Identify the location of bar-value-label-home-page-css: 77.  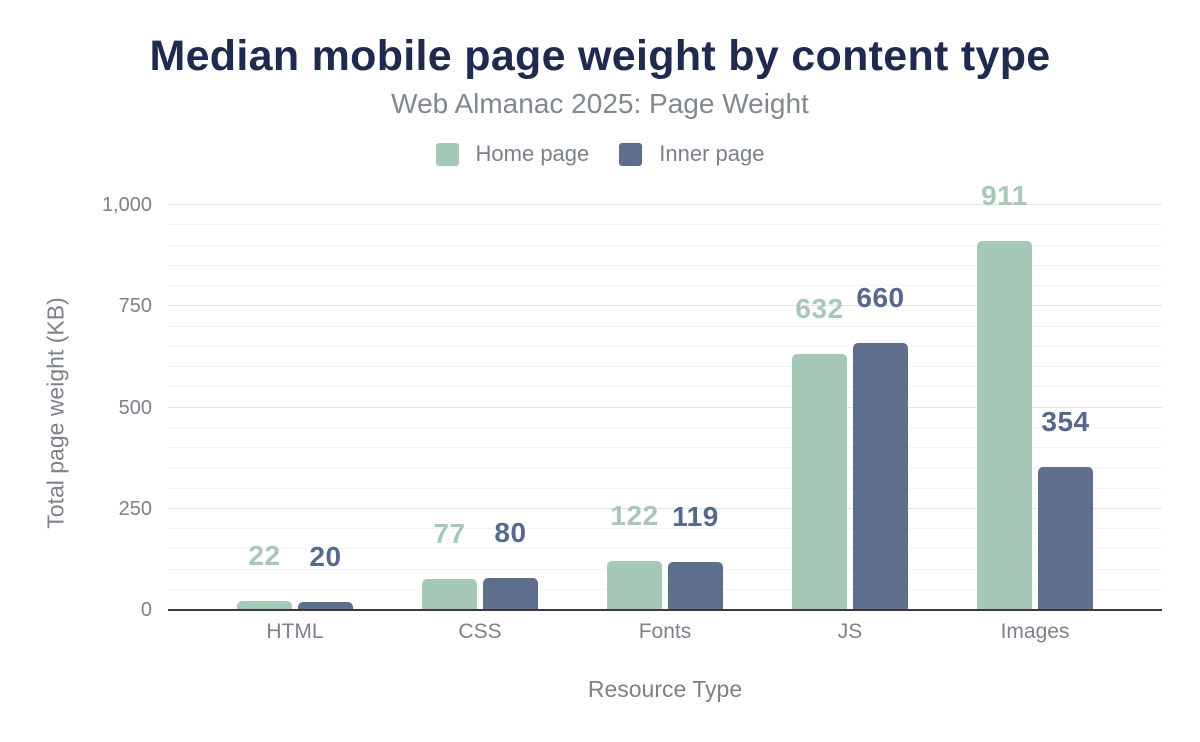
(449, 533).